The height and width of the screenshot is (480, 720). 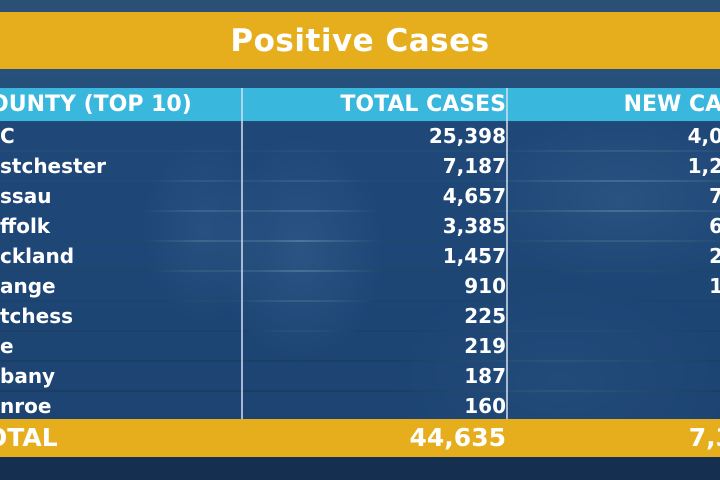 I want to click on table-row: ffolk 3,385 6, so click(x=360, y=226).